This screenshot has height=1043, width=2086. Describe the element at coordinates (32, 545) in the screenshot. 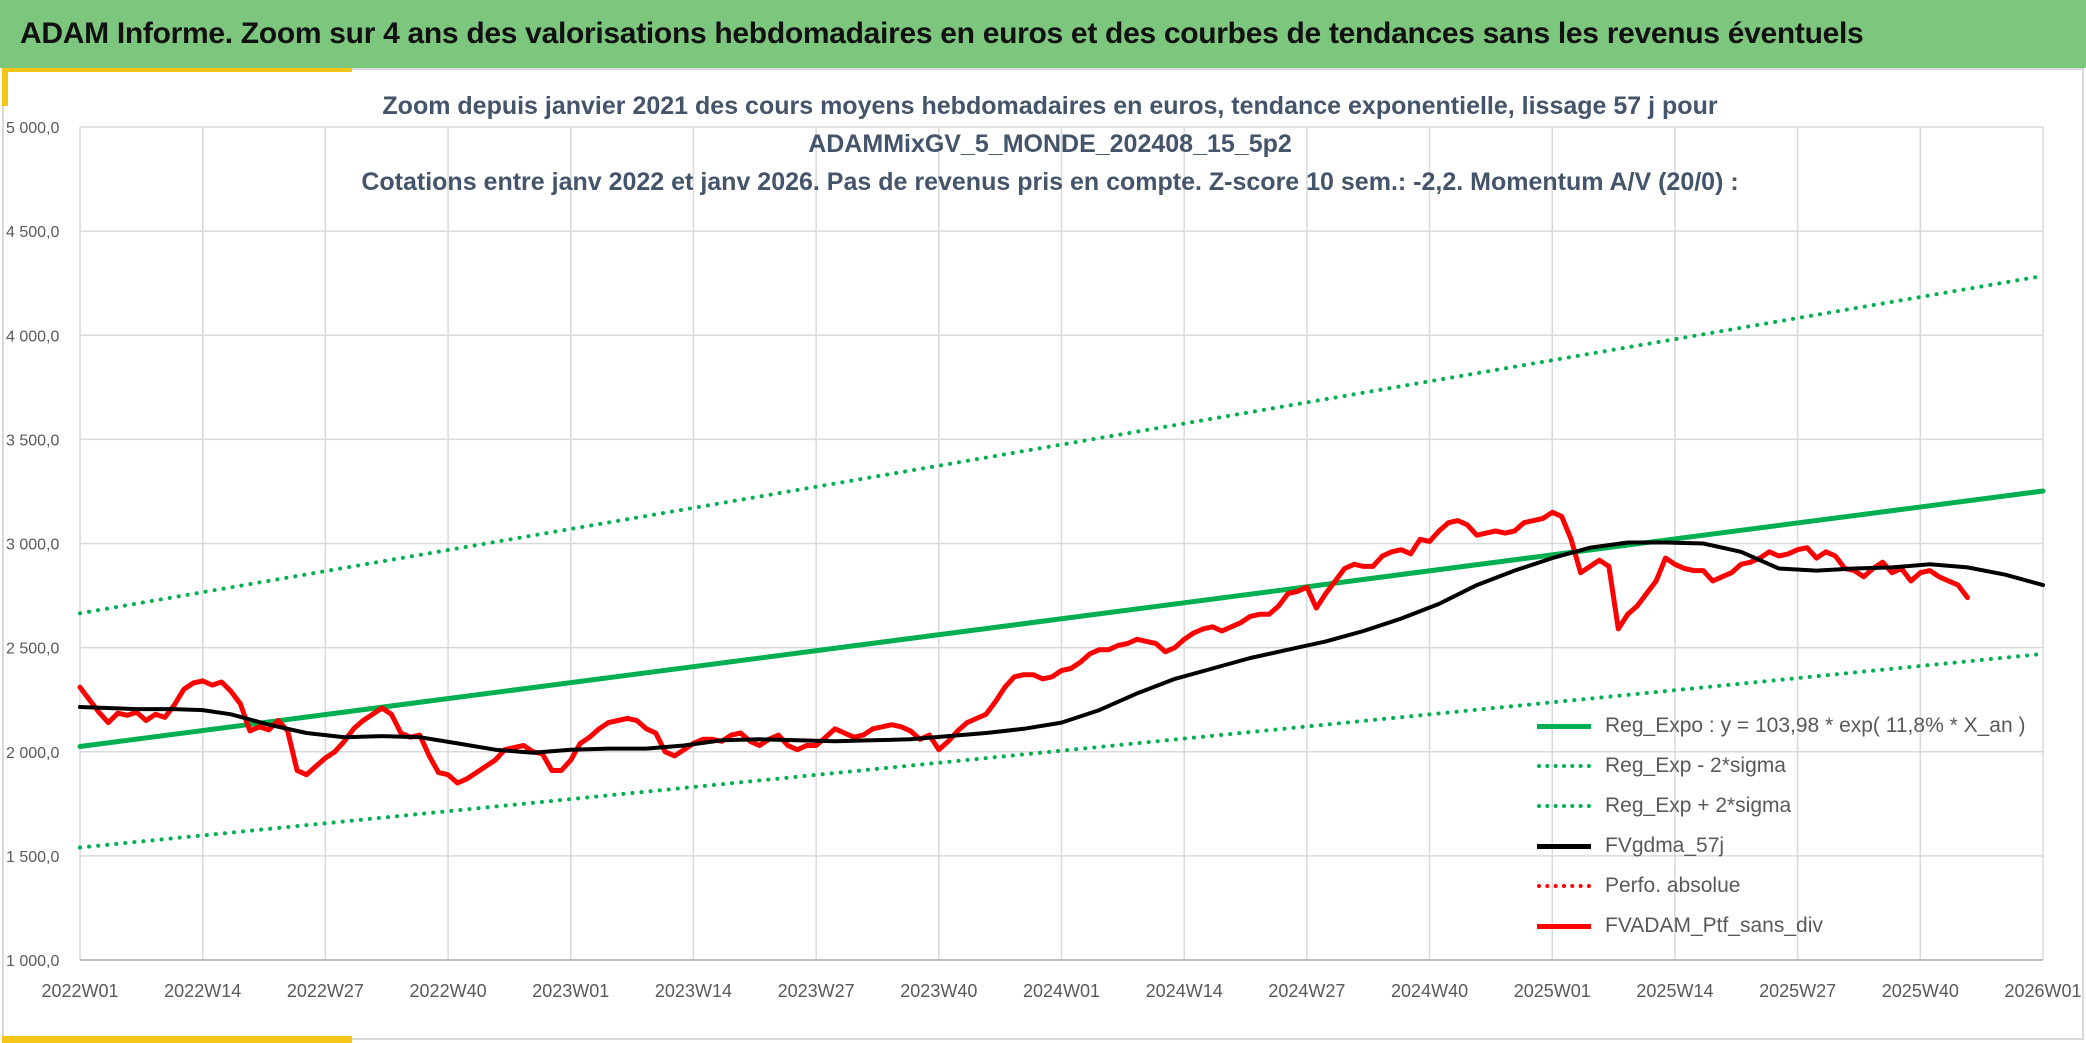

I see `y-tick-label: 3 000,0` at that location.